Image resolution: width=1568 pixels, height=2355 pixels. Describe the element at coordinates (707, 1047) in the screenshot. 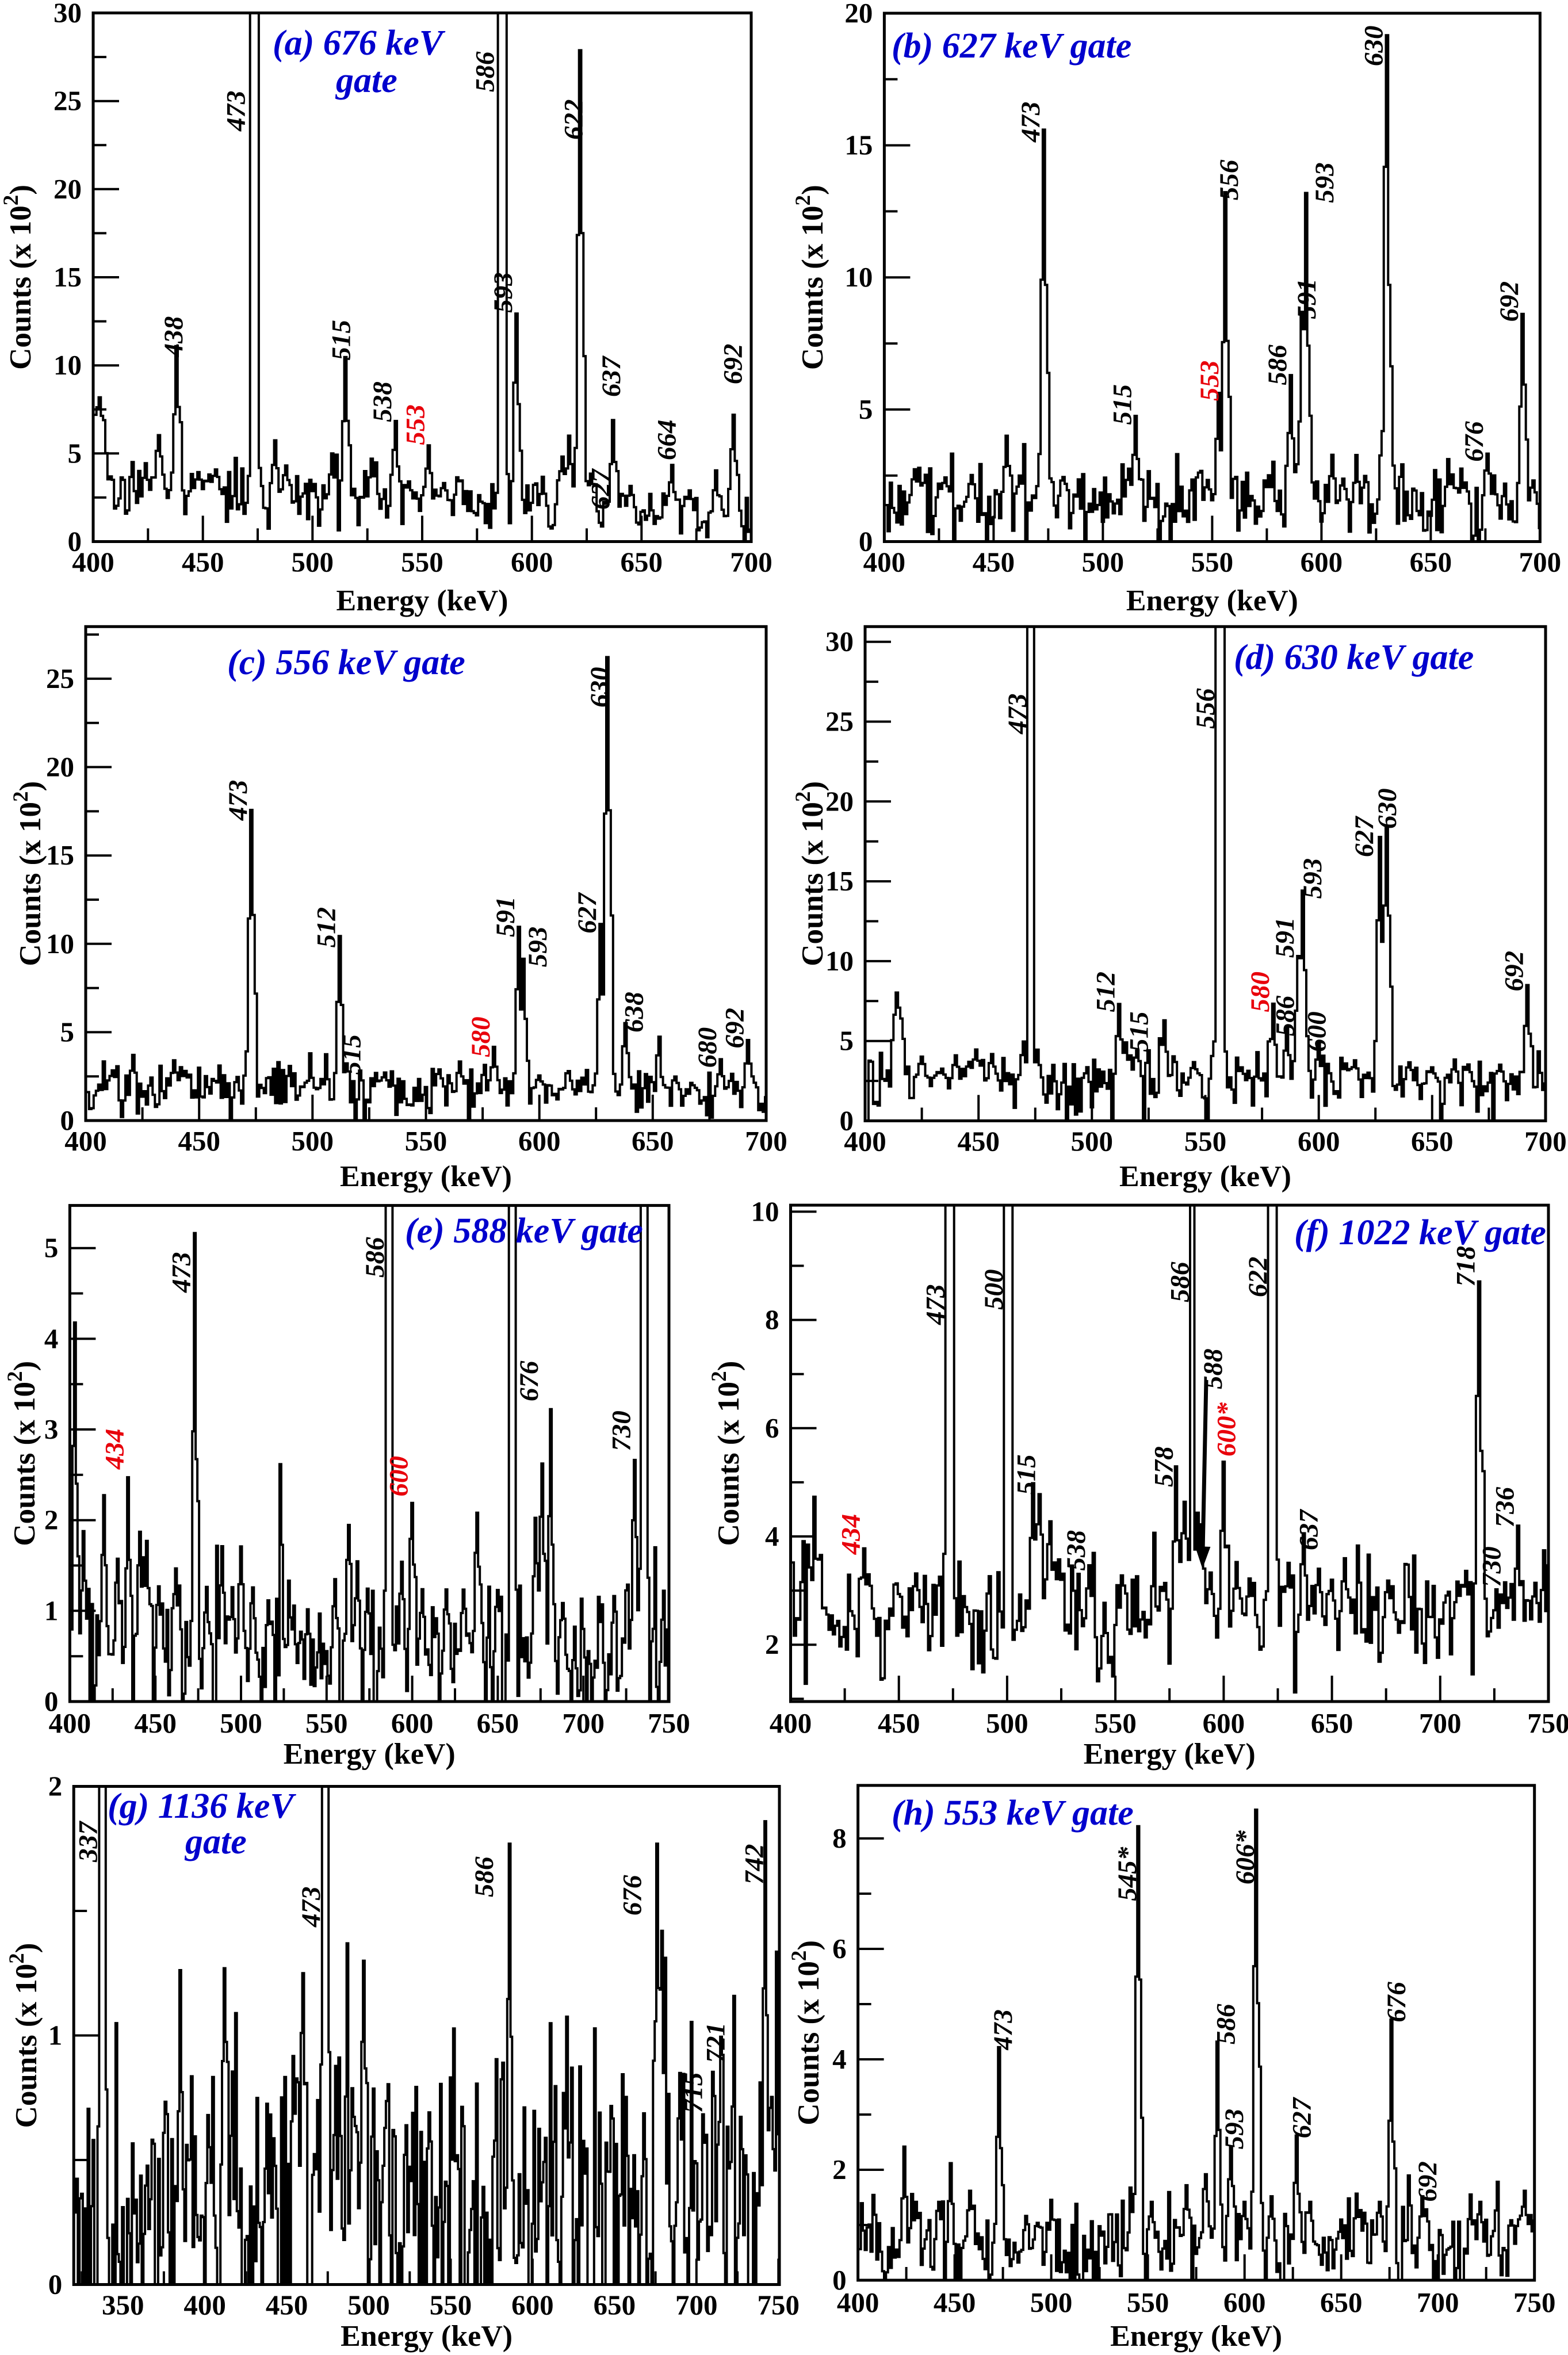

I see `svg-text: 680` at that location.